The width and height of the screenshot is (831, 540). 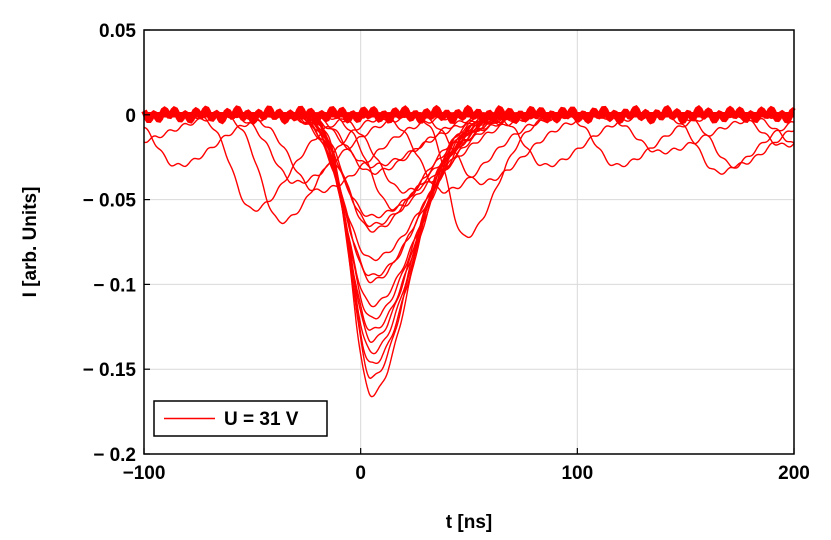 What do you see at coordinates (469, 522) in the screenshot?
I see `x-axis-title: t [ns]` at bounding box center [469, 522].